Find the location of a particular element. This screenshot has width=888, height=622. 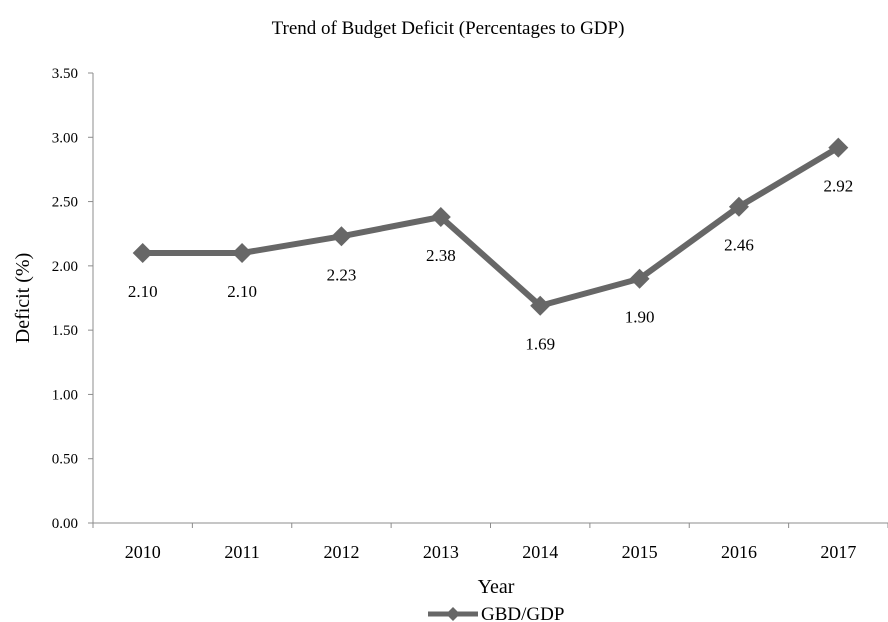

data-label: 1.90 is located at coordinates (640, 317).